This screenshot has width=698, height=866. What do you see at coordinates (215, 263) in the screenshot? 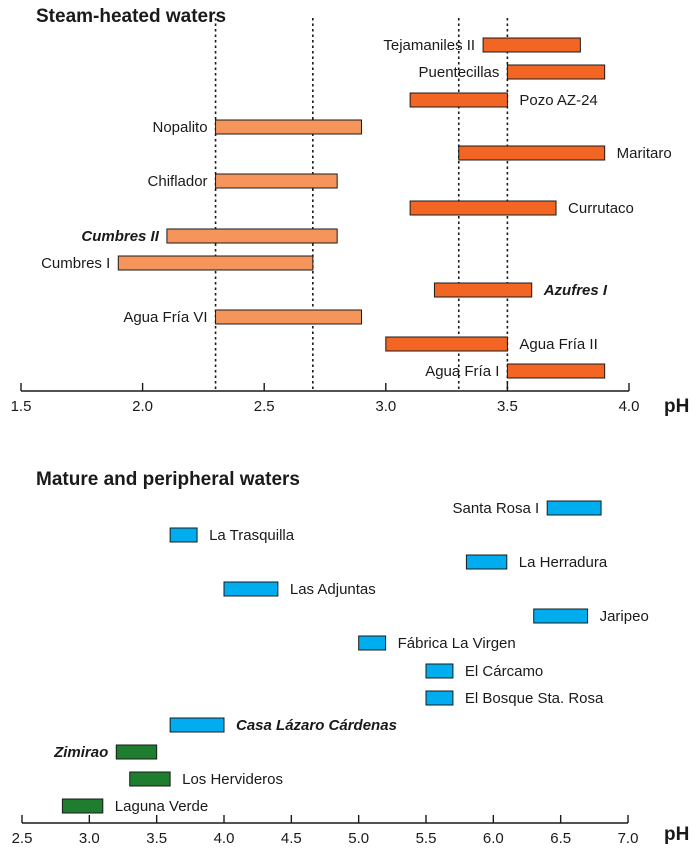
I see `bar-cumbres-i` at bounding box center [215, 263].